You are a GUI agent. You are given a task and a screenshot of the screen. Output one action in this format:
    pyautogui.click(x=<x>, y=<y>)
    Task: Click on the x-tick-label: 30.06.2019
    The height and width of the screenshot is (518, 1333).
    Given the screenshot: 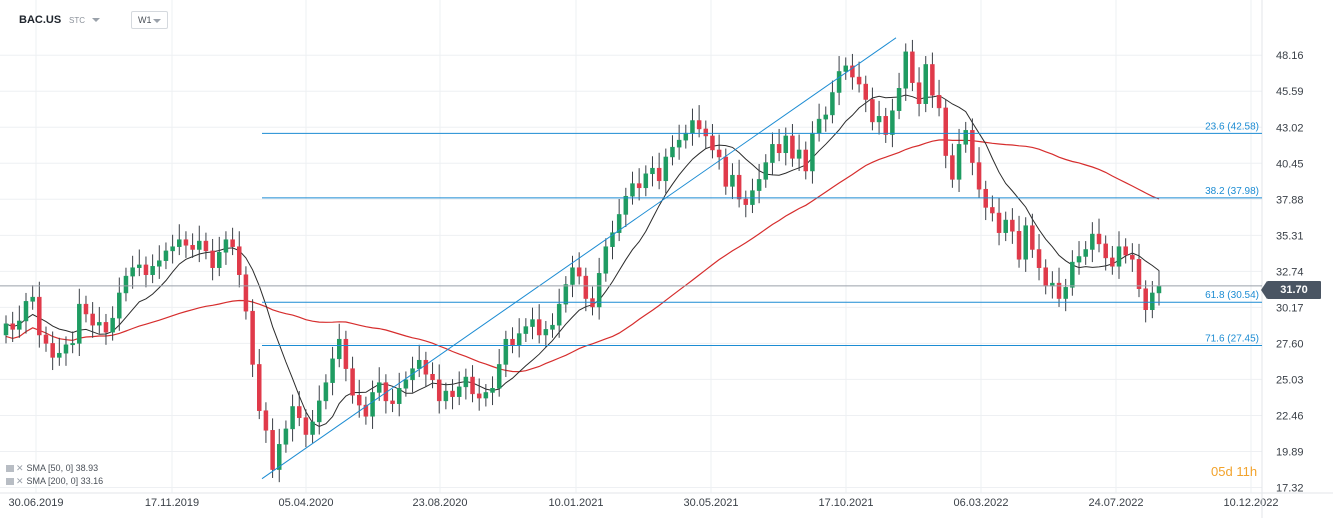 What is the action you would take?
    pyautogui.click(x=35, y=503)
    